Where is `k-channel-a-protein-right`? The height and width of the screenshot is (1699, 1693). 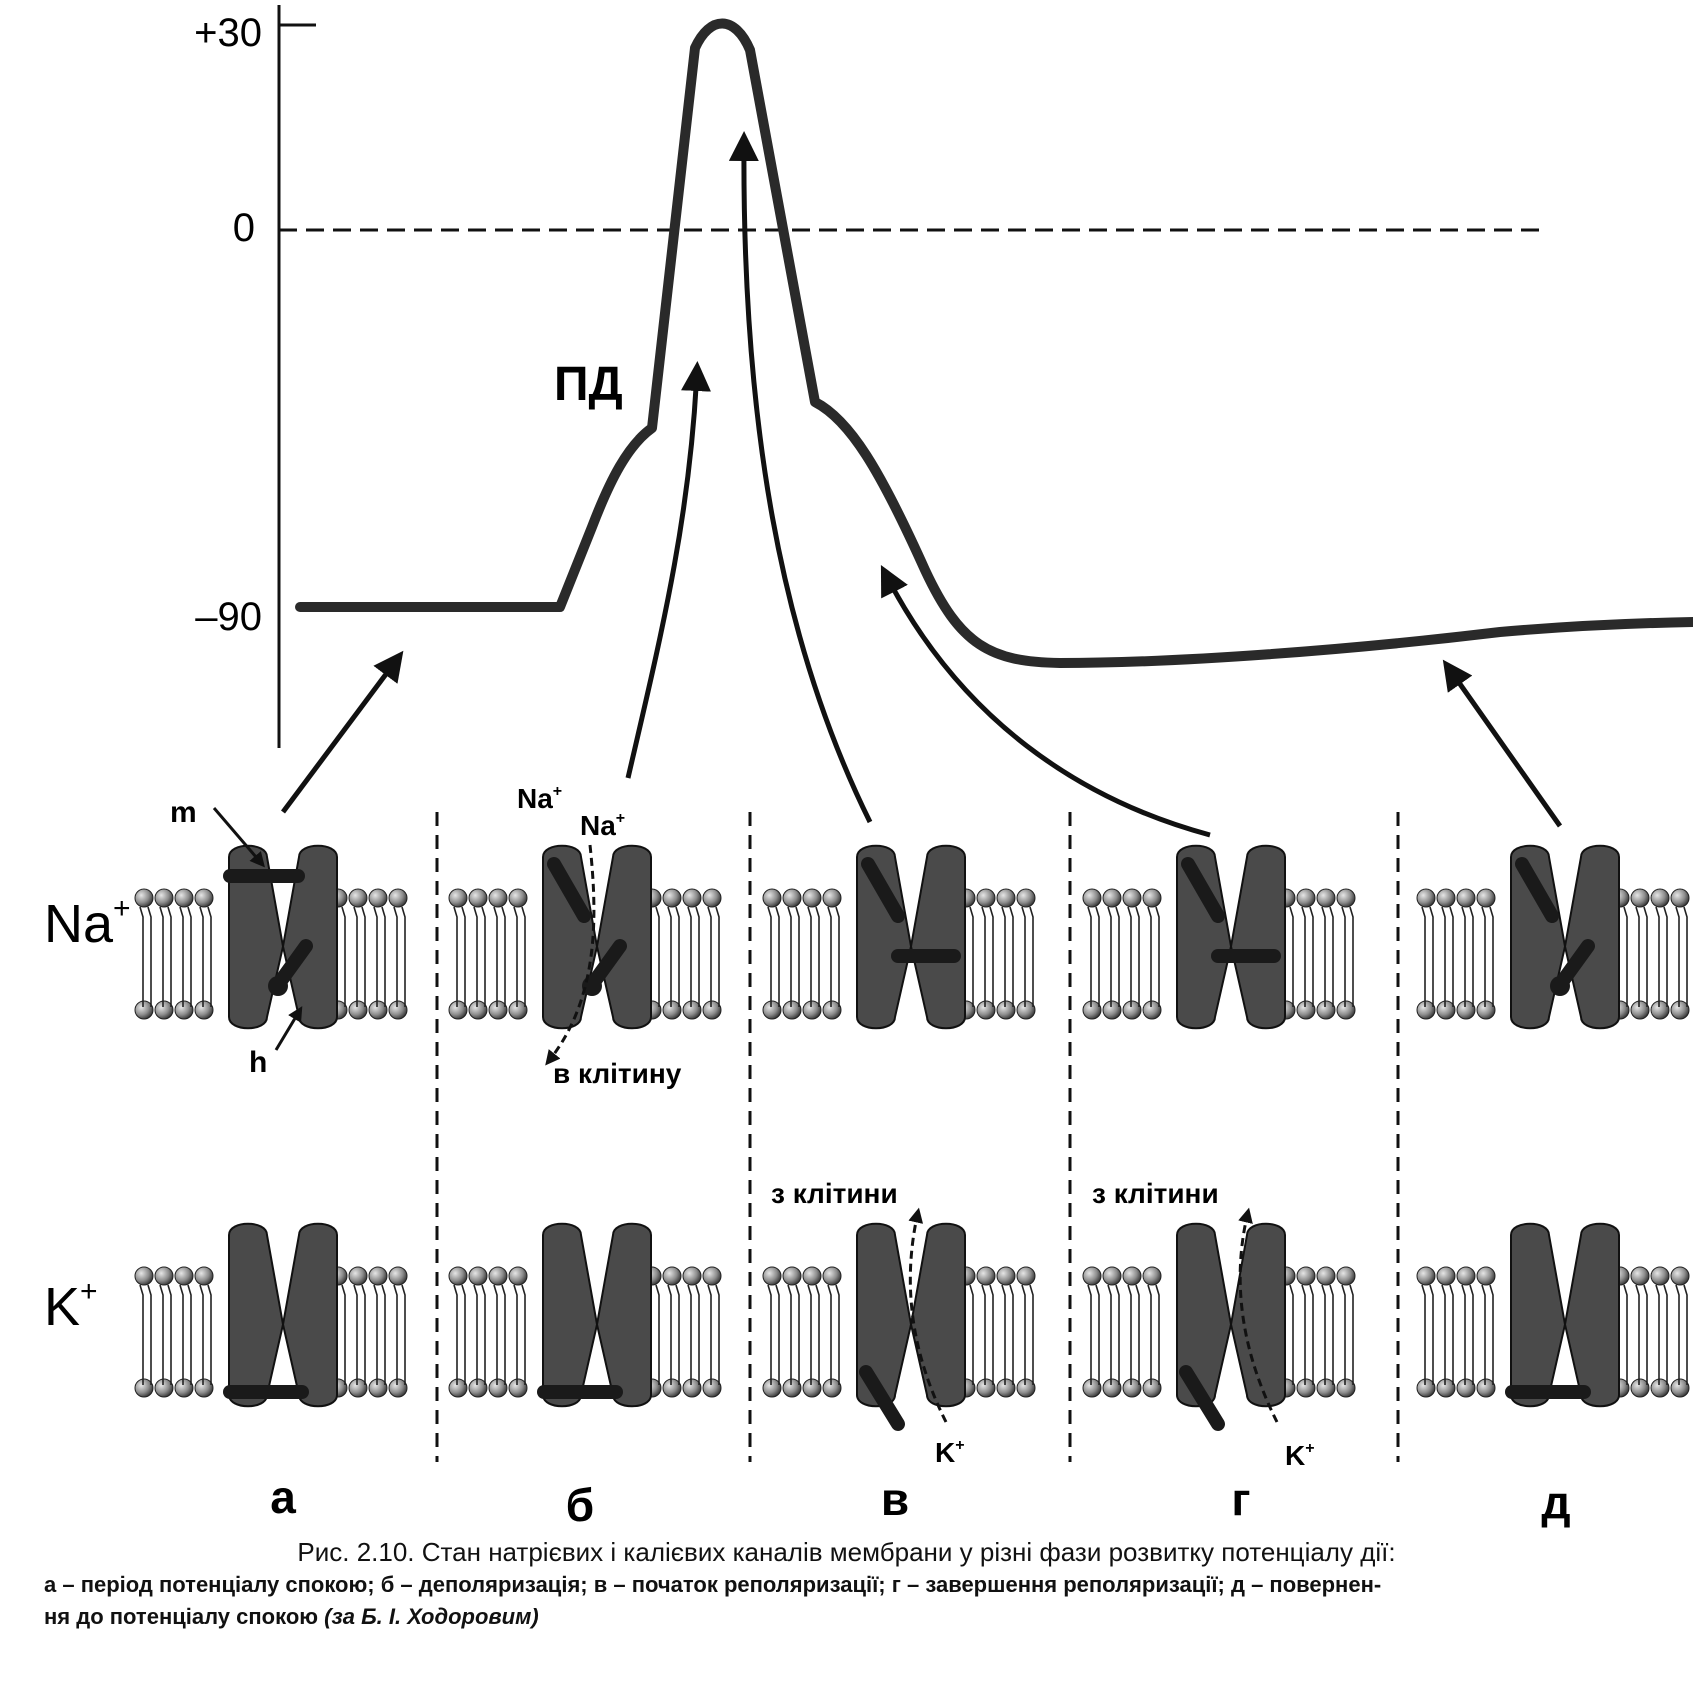
k-channel-a-protein-right is located at coordinates (309, 1315).